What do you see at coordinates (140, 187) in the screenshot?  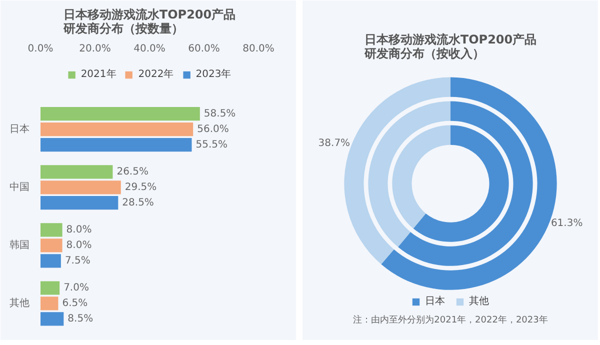 I see `data-label: 29.5%` at bounding box center [140, 187].